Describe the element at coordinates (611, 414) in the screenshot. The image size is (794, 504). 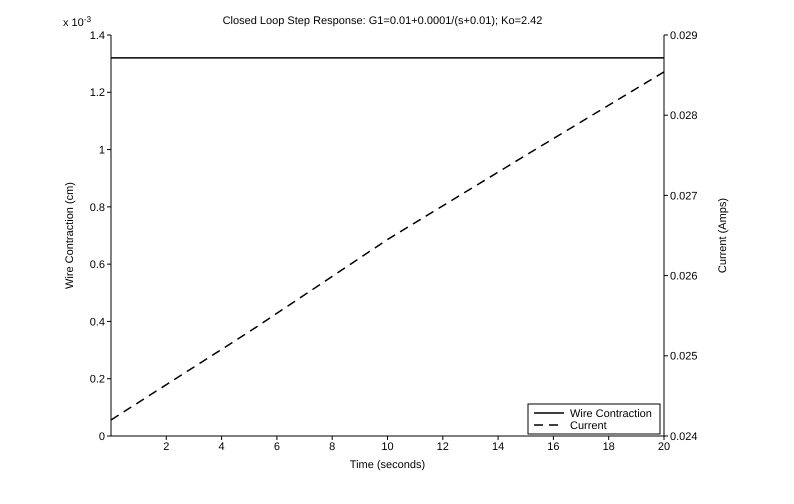
I see `legend-label: Wire Contraction` at that location.